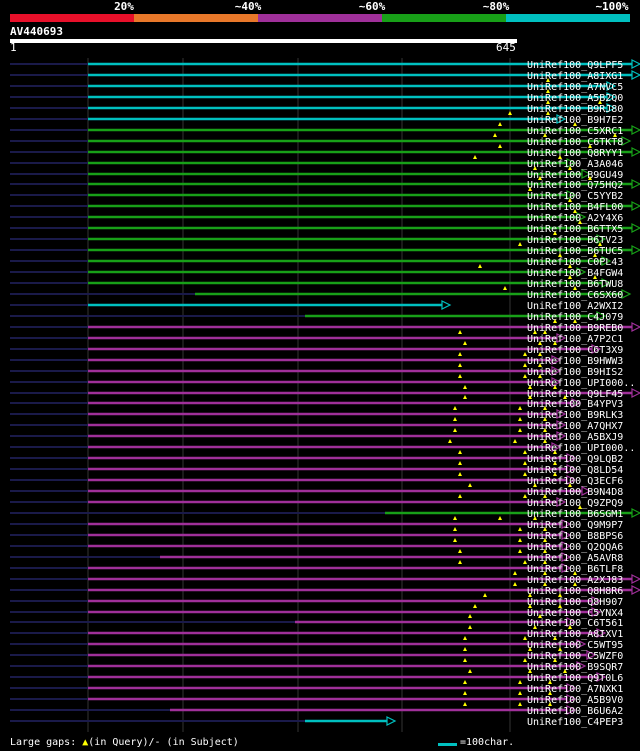 This screenshot has width=640, height=751. I want to click on hit-label: UniRef100_C6T3X9, so click(575, 350).